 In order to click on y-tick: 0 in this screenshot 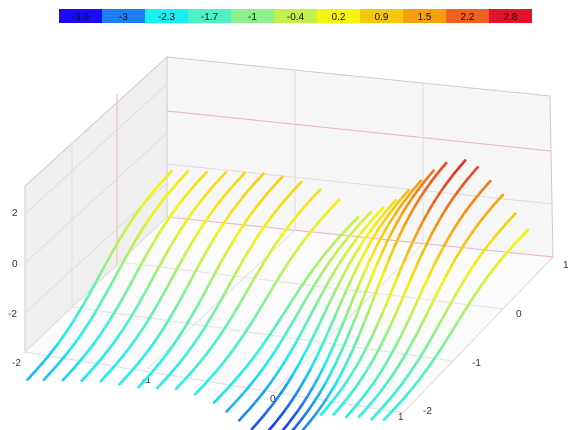, I will do `click(519, 314)`.